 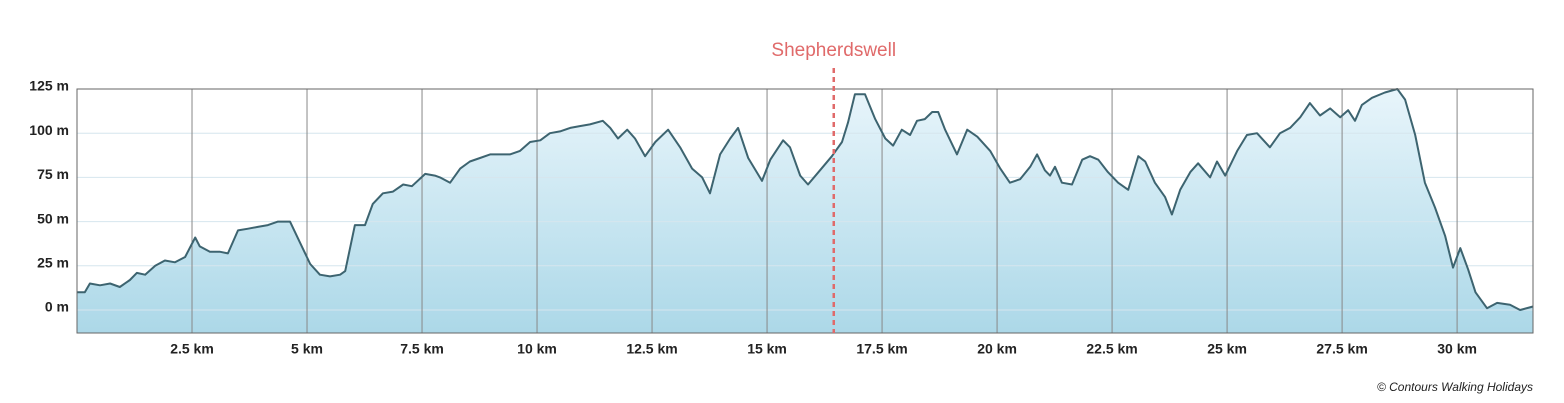 What do you see at coordinates (49, 130) in the screenshot?
I see `y-tick-label: 100 m` at bounding box center [49, 130].